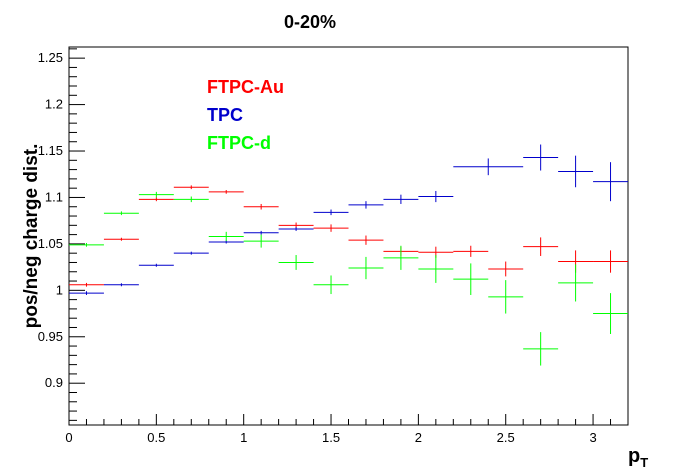  I want to click on y-tick-label: 1.15, so click(50, 150).